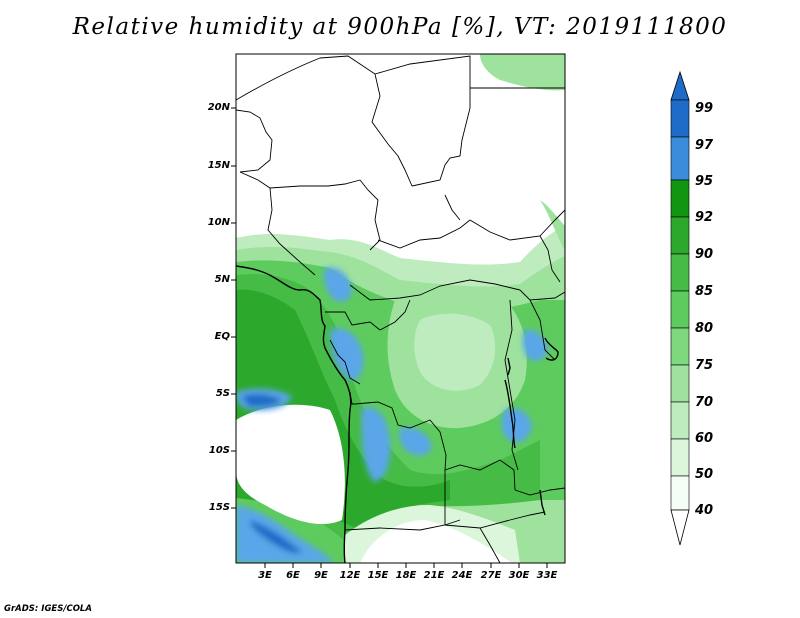 Image resolution: width=800 pixels, height=618 pixels. I want to click on rh-zone-southern-edge, so click(432, 534).